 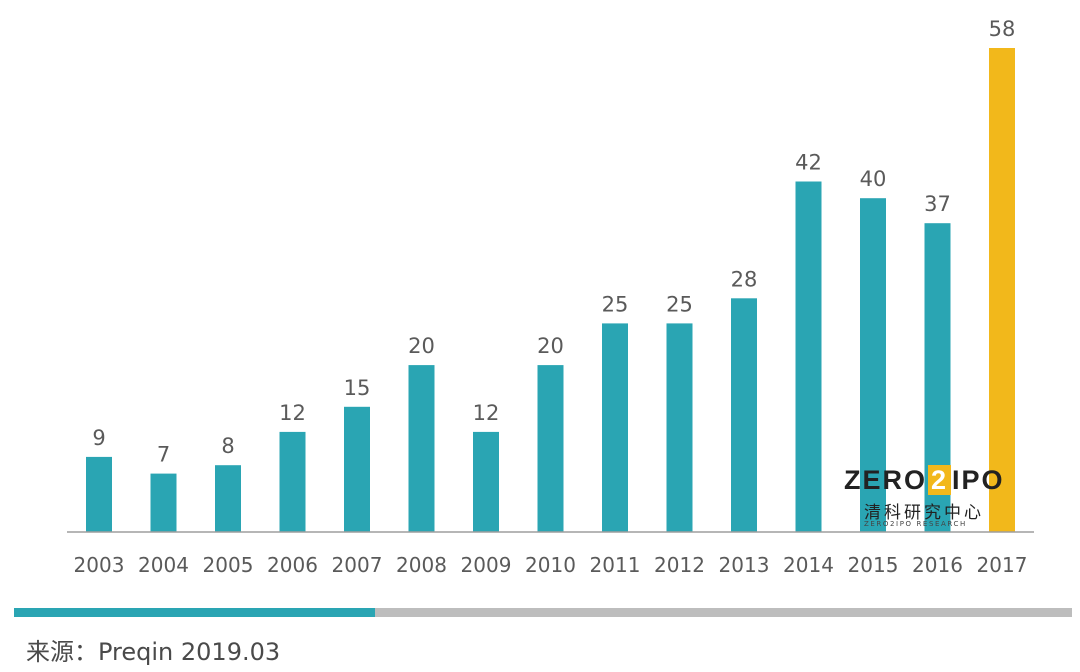 I want to click on bar-2009, so click(x=486, y=481).